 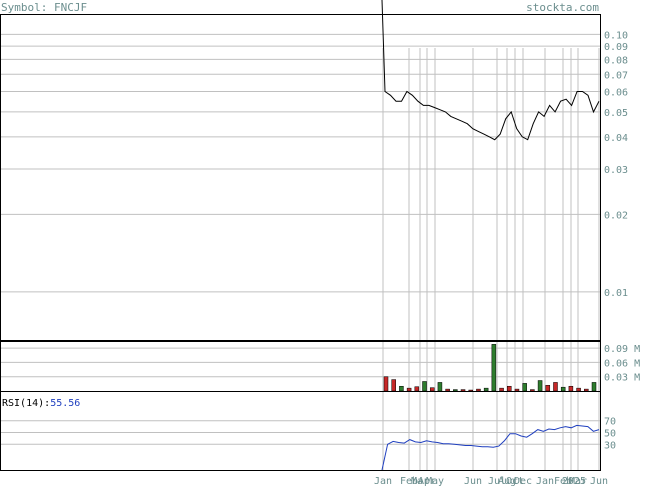 I want to click on rsi-tick-label: 30, so click(x=610, y=445).